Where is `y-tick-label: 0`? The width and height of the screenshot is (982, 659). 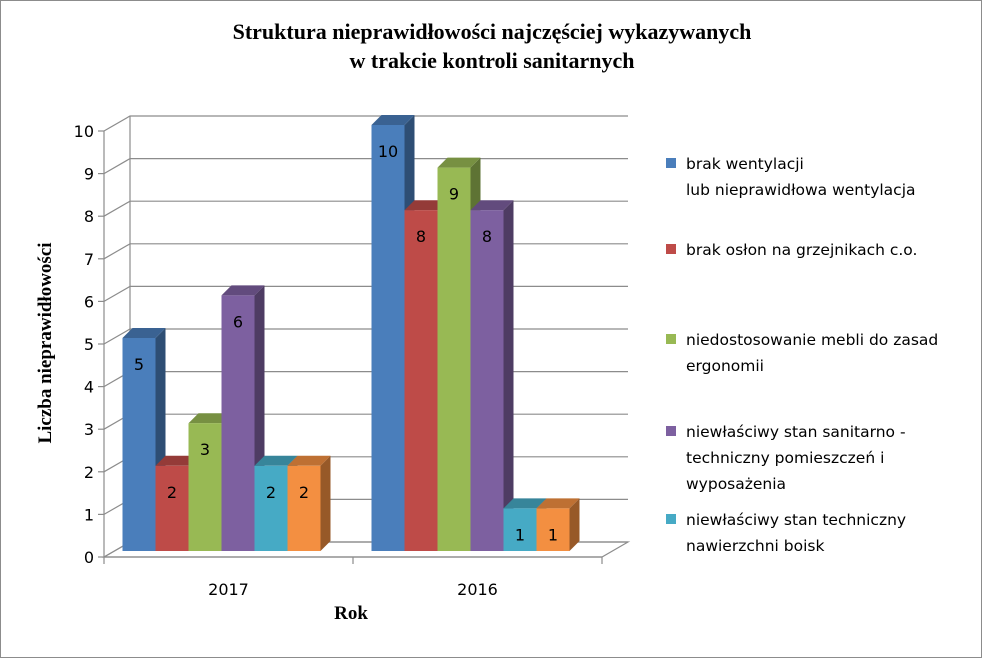
y-tick-label: 0 is located at coordinates (89, 557).